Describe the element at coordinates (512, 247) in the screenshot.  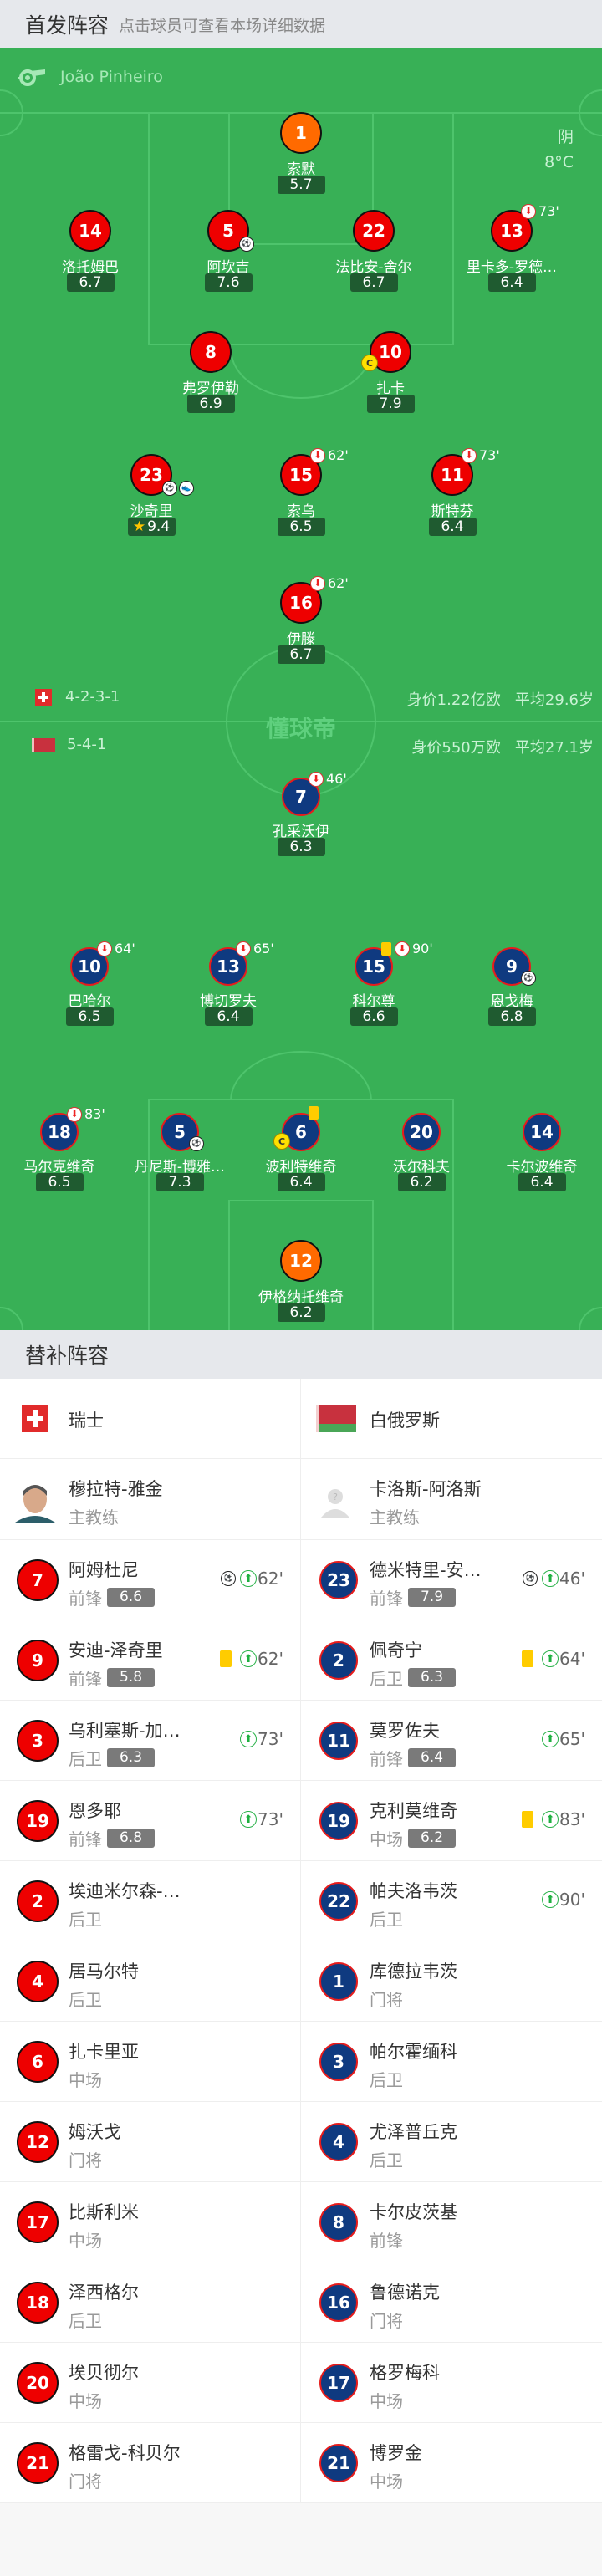
I see `player-home: 13 ⬇ 73' 里卡多-罗德… 6.4` at that location.